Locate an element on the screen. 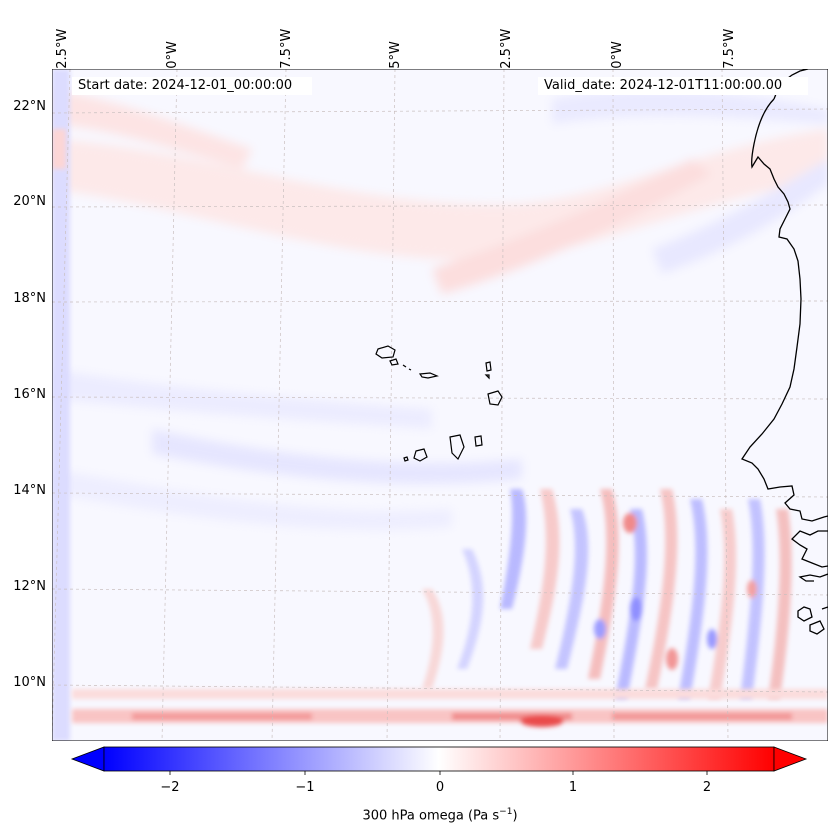  africa-coastline is located at coordinates (784, 366).